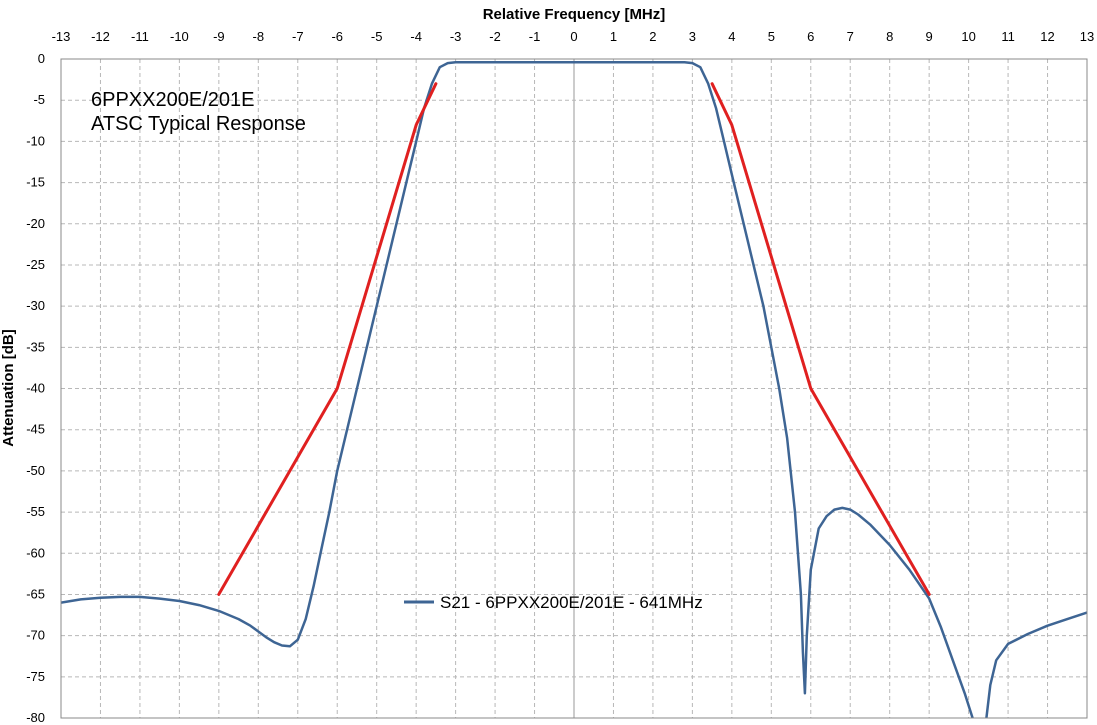 Image resolution: width=1097 pixels, height=725 pixels. I want to click on y-tick-label: -80, so click(35, 717).